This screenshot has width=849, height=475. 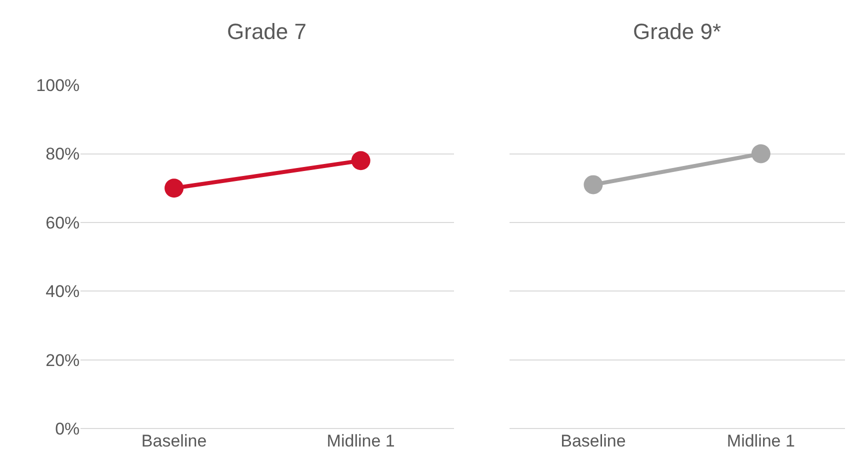 I want to click on chart-title: Grade 7, so click(x=266, y=31).